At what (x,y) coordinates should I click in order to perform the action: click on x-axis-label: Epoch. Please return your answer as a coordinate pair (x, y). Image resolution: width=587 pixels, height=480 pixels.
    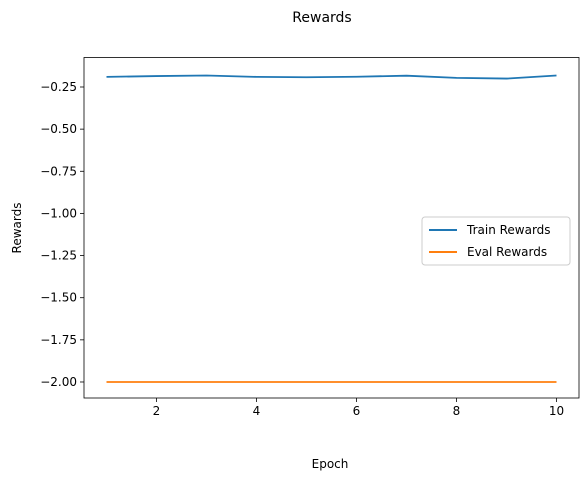
    Looking at the image, I should click on (330, 464).